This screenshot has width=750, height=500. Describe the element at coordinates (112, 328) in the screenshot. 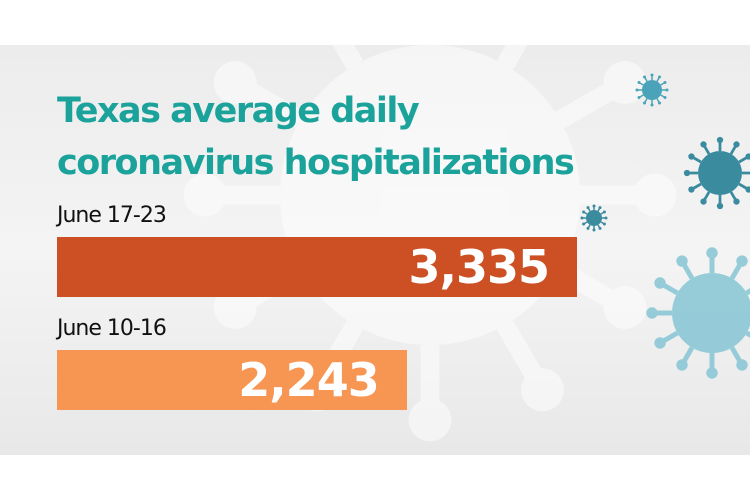

I see `category-label-june-10-16: June 10-16` at that location.